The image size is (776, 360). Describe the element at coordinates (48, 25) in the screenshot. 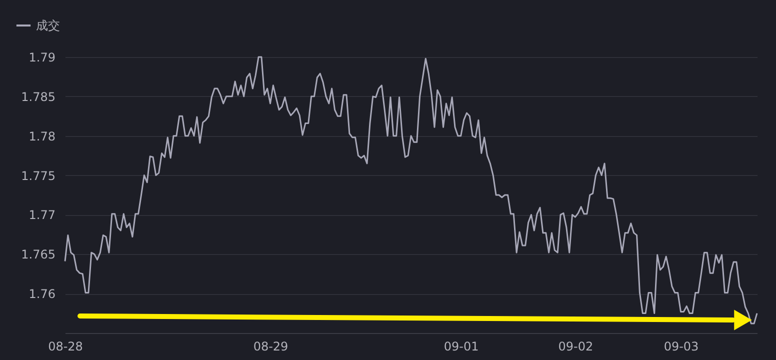

I see `legend-label: 成交` at that location.